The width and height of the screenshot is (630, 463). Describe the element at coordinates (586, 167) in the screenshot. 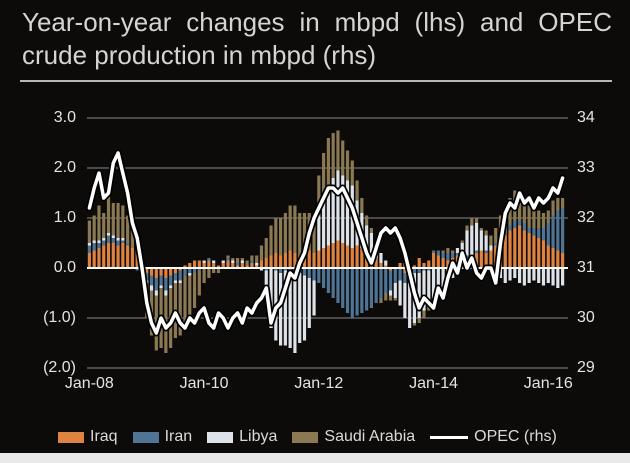

I see `rhs-tick-label: 33` at that location.